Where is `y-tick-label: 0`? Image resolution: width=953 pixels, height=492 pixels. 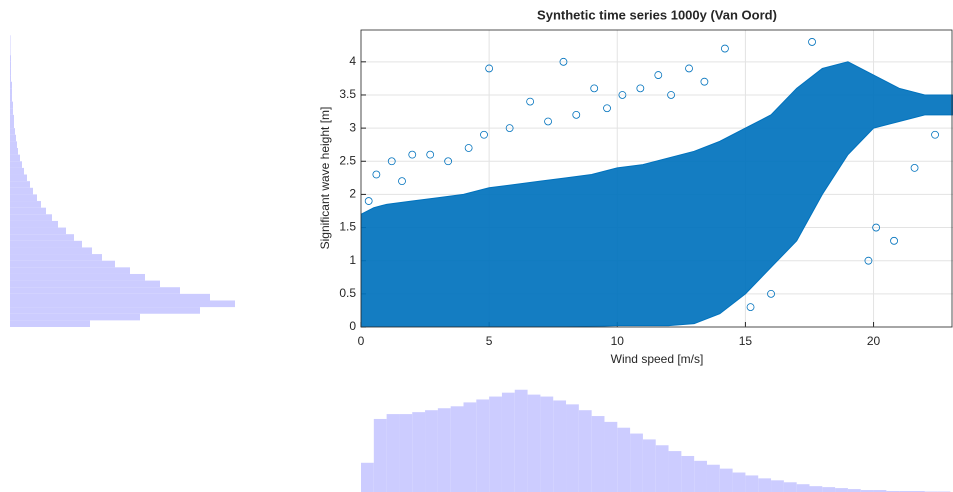
y-tick-label: 0 is located at coordinates (352, 326).